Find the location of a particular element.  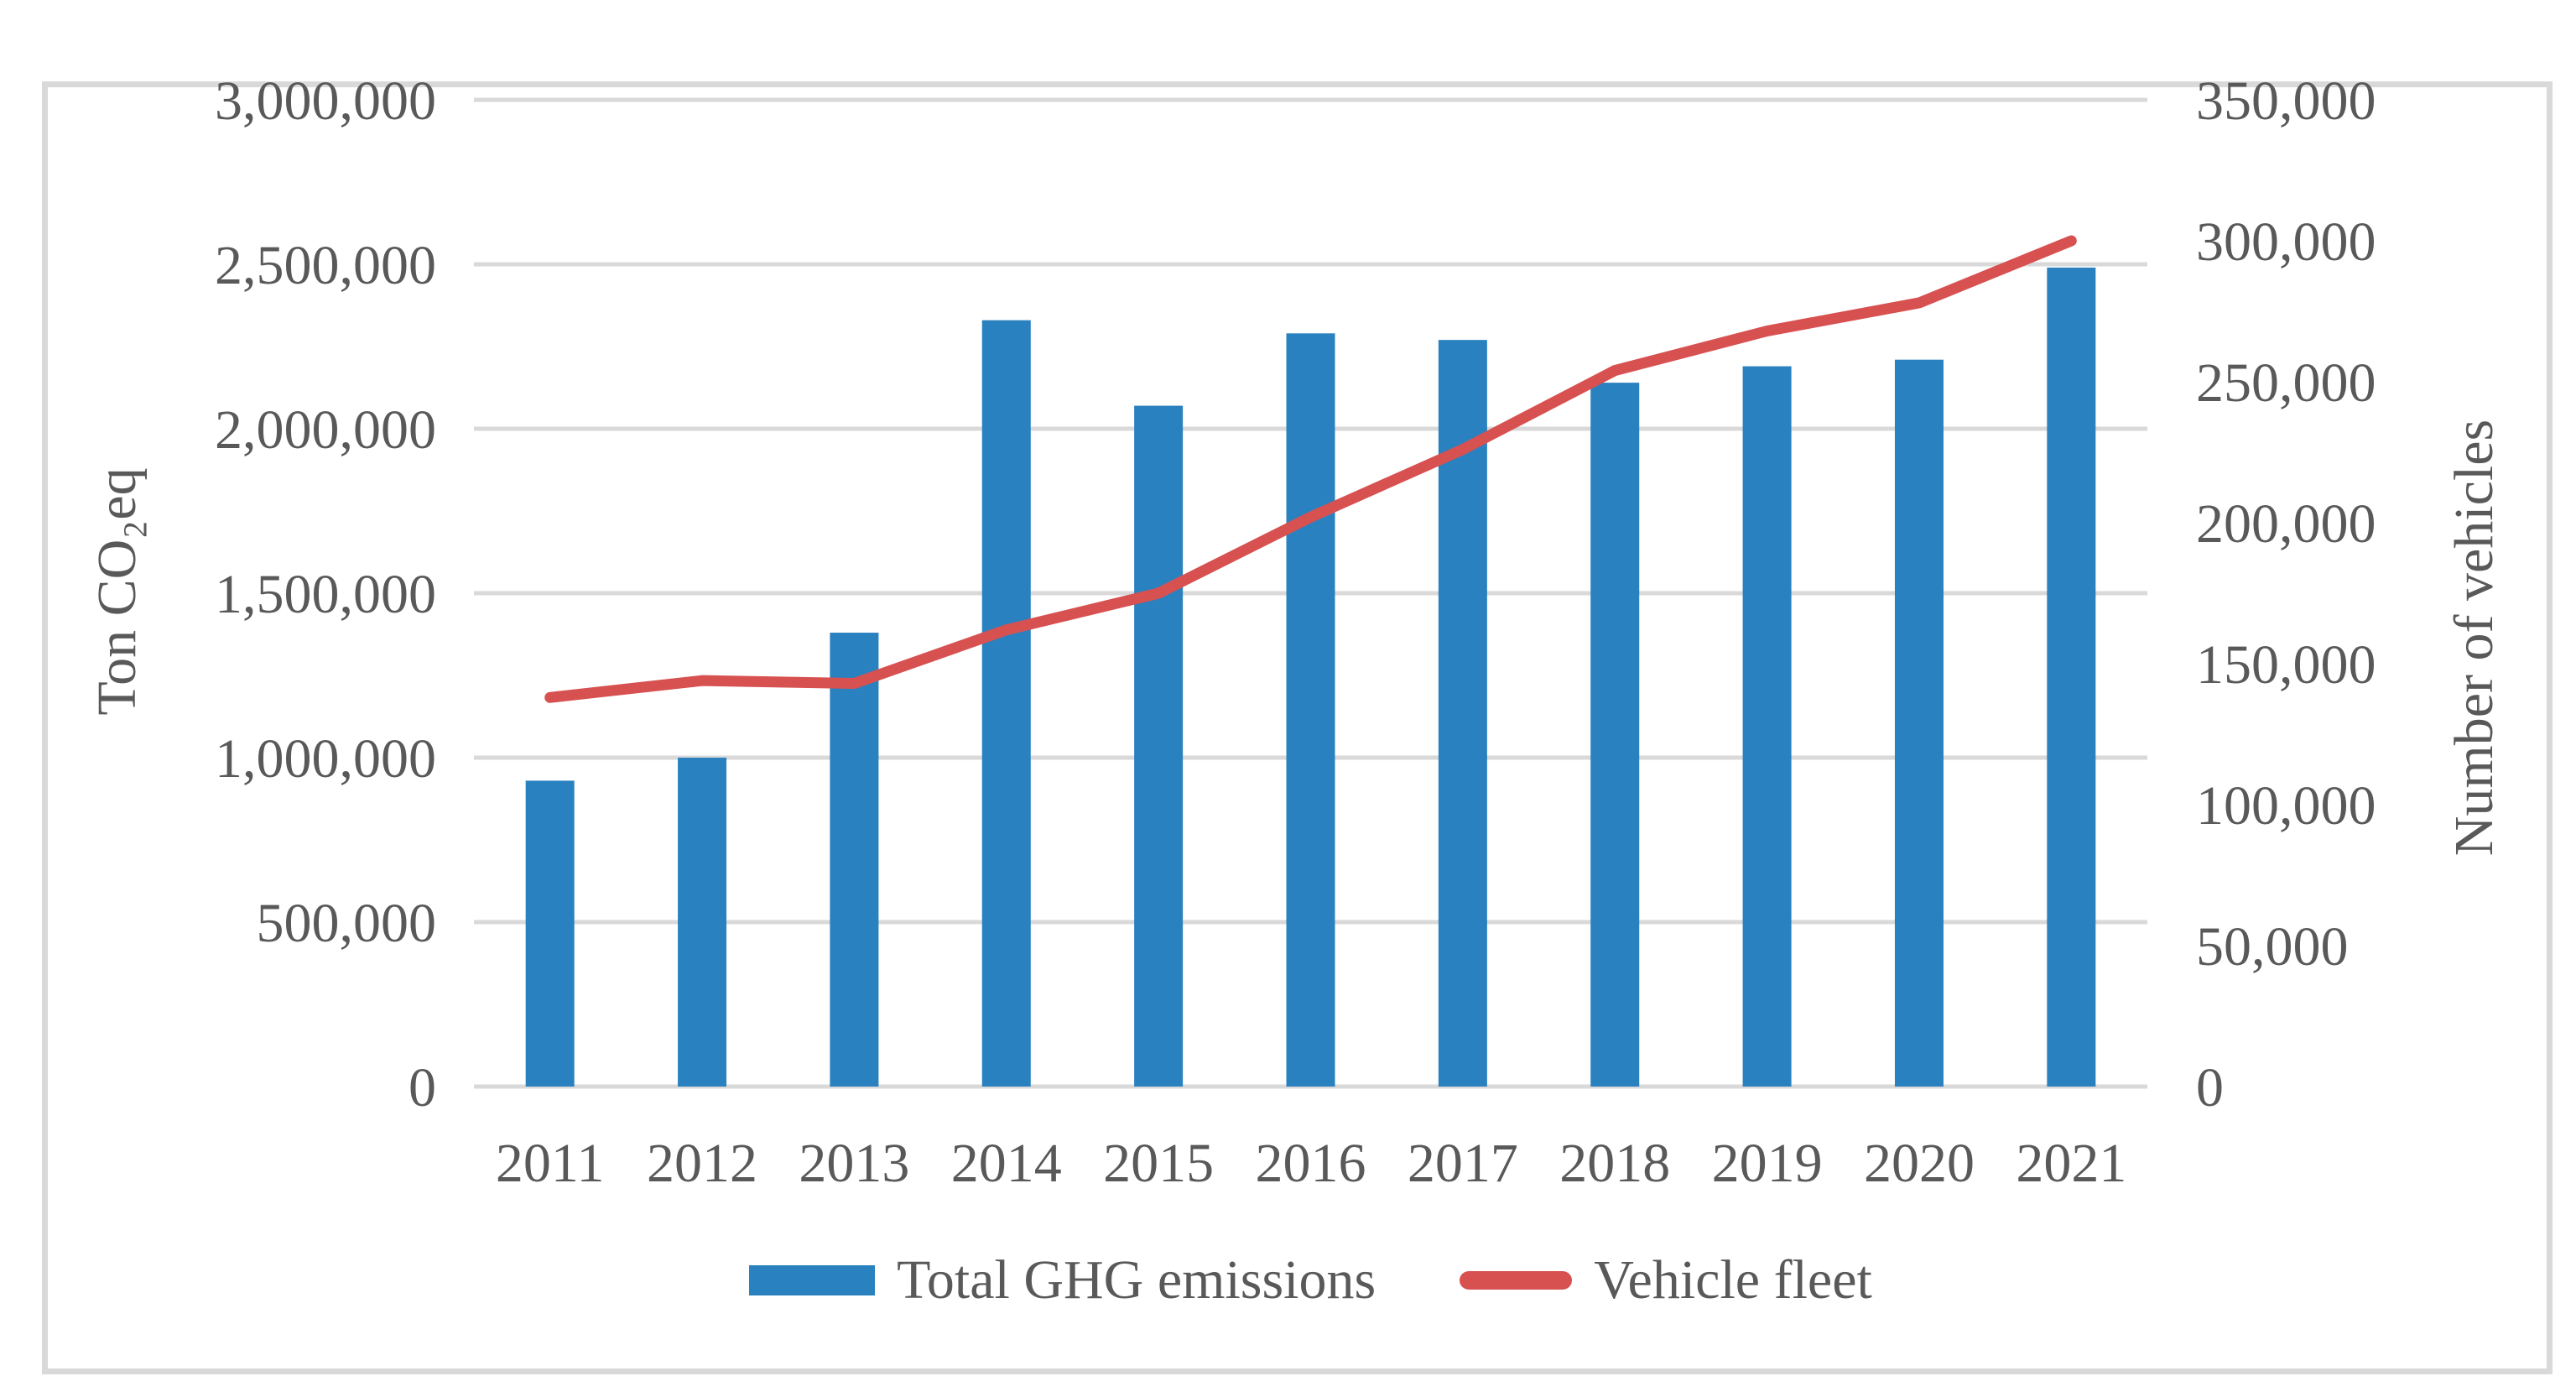

legend-item-fleet: Vehicle fleet is located at coordinates (1666, 1280).